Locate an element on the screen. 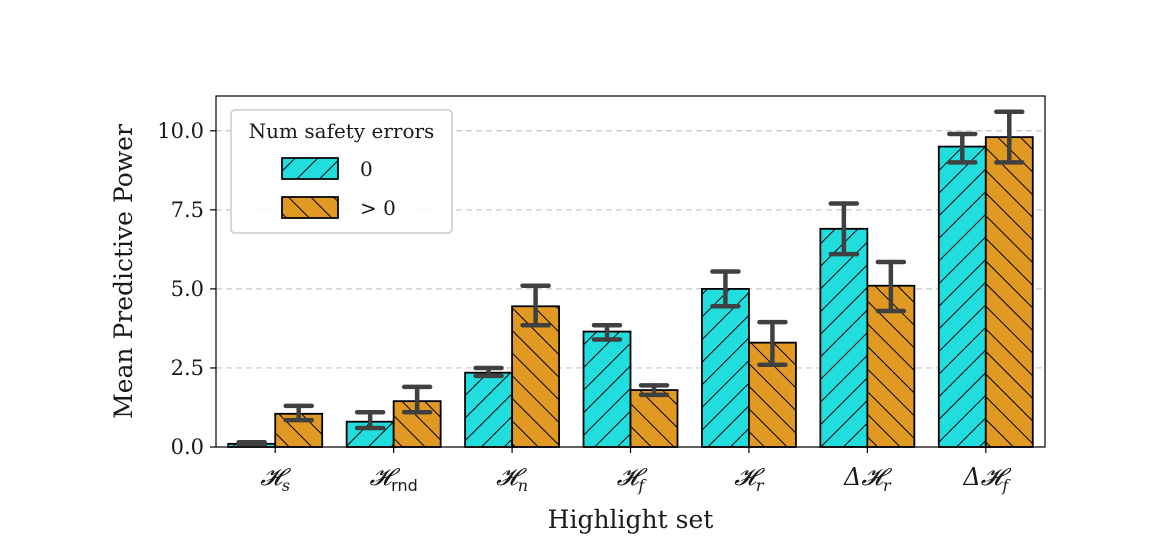 The width and height of the screenshot is (1150, 560). y-tick-label: 5.0 is located at coordinates (187, 289).